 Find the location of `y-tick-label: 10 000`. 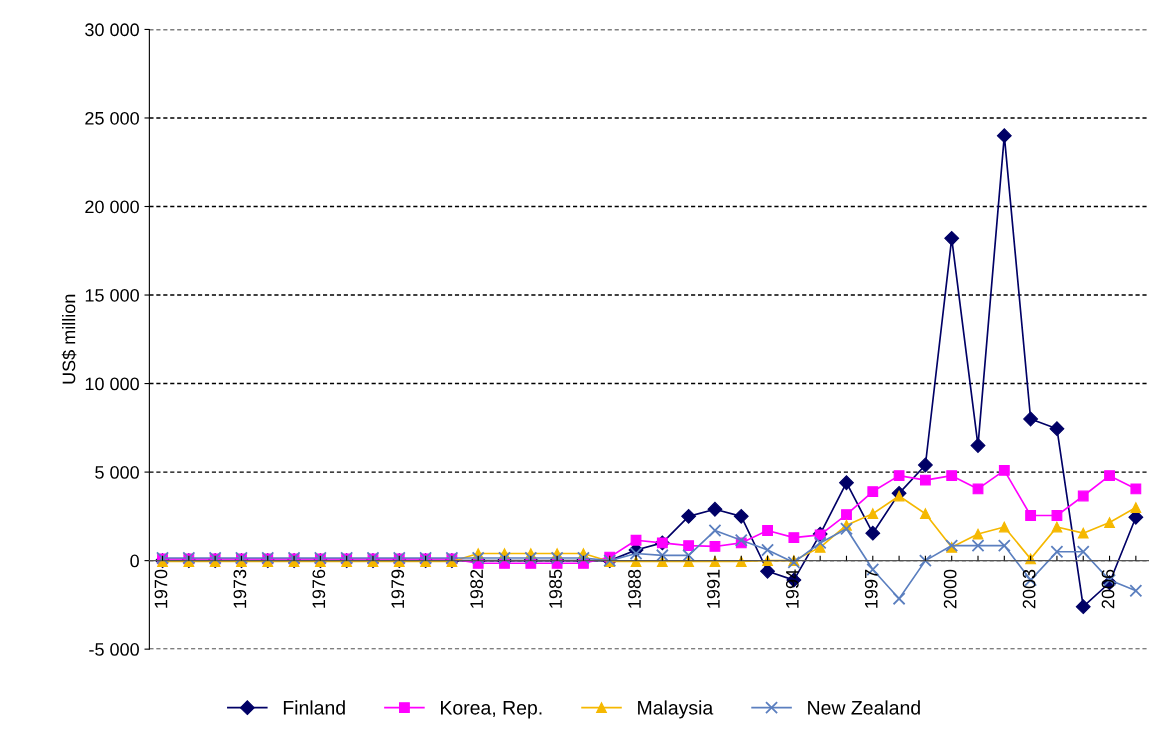

y-tick-label: 10 000 is located at coordinates (112, 384).